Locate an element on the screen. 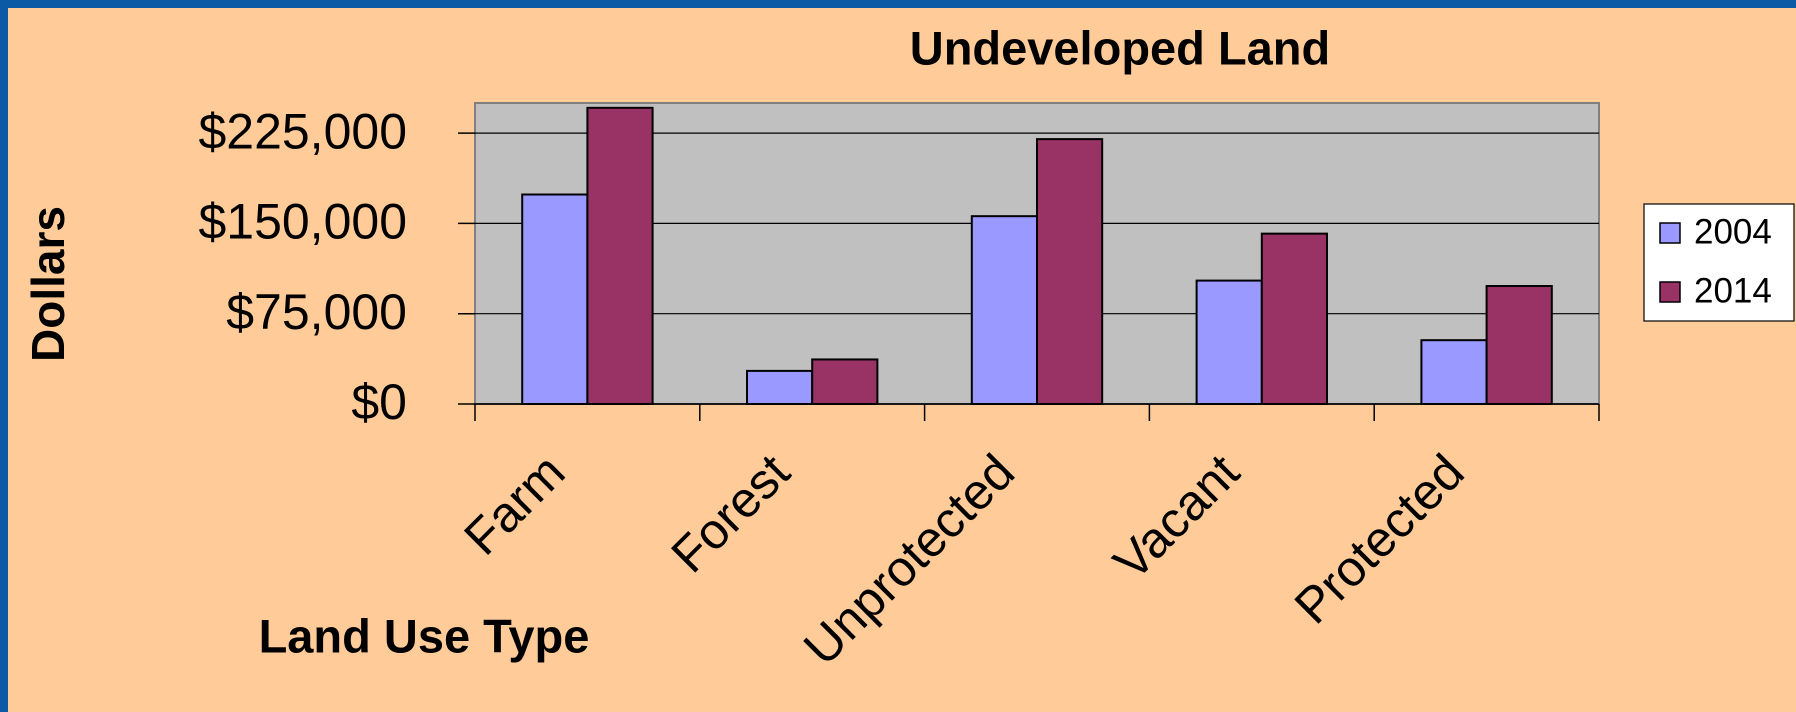  y-tick-label: $225,000 is located at coordinates (302, 131).